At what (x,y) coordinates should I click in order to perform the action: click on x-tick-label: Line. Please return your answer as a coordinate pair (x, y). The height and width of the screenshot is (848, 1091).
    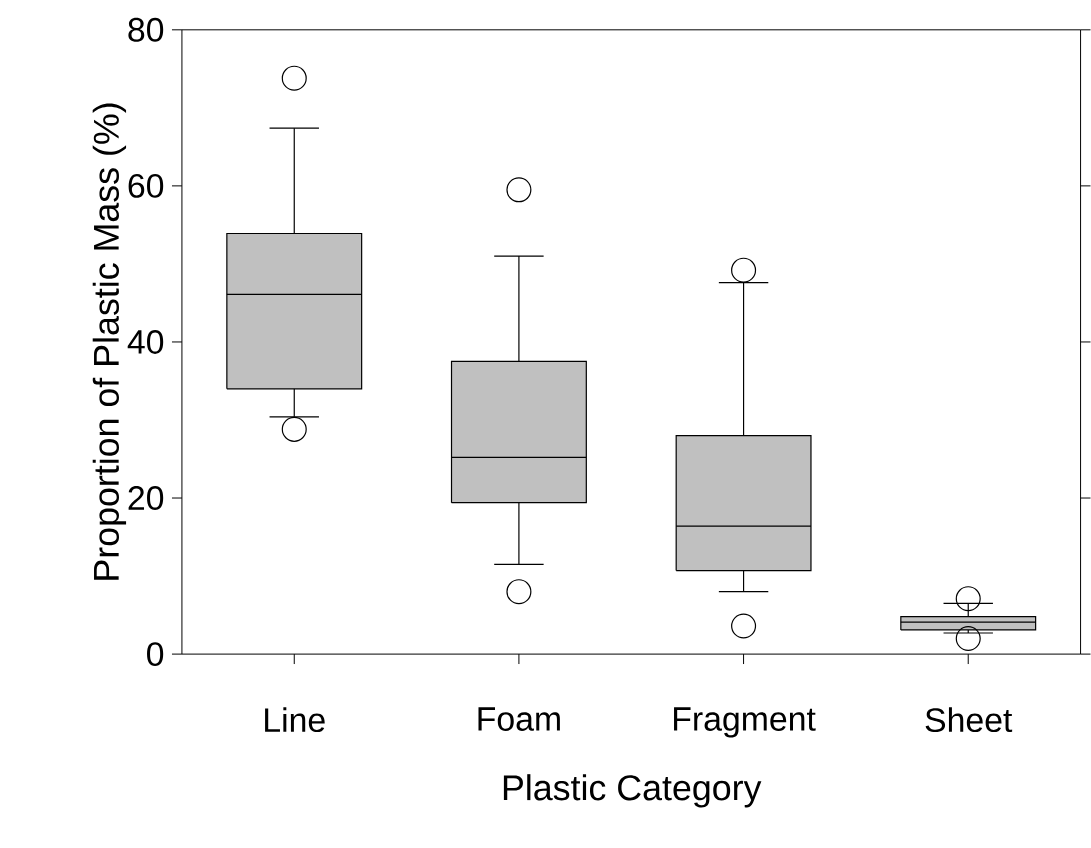
    Looking at the image, I should click on (295, 720).